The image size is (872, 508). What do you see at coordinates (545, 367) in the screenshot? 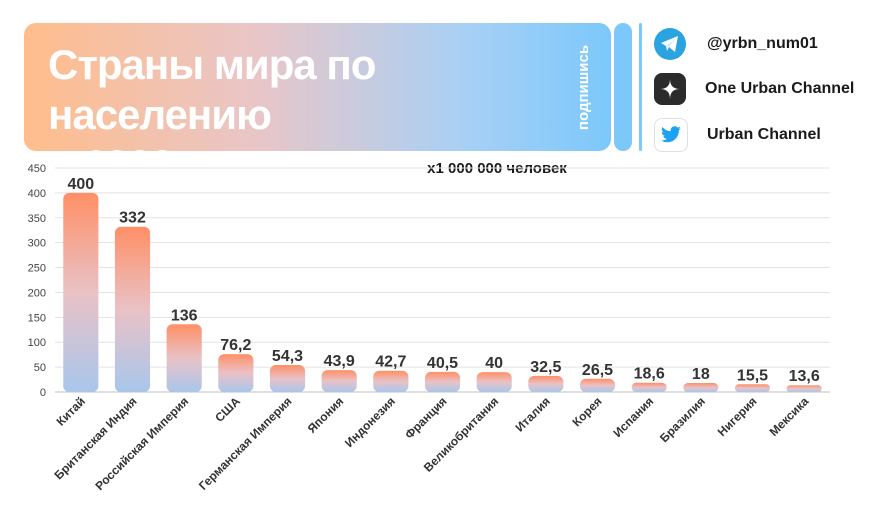
I see `bar-value-label: 32,5` at bounding box center [545, 367].